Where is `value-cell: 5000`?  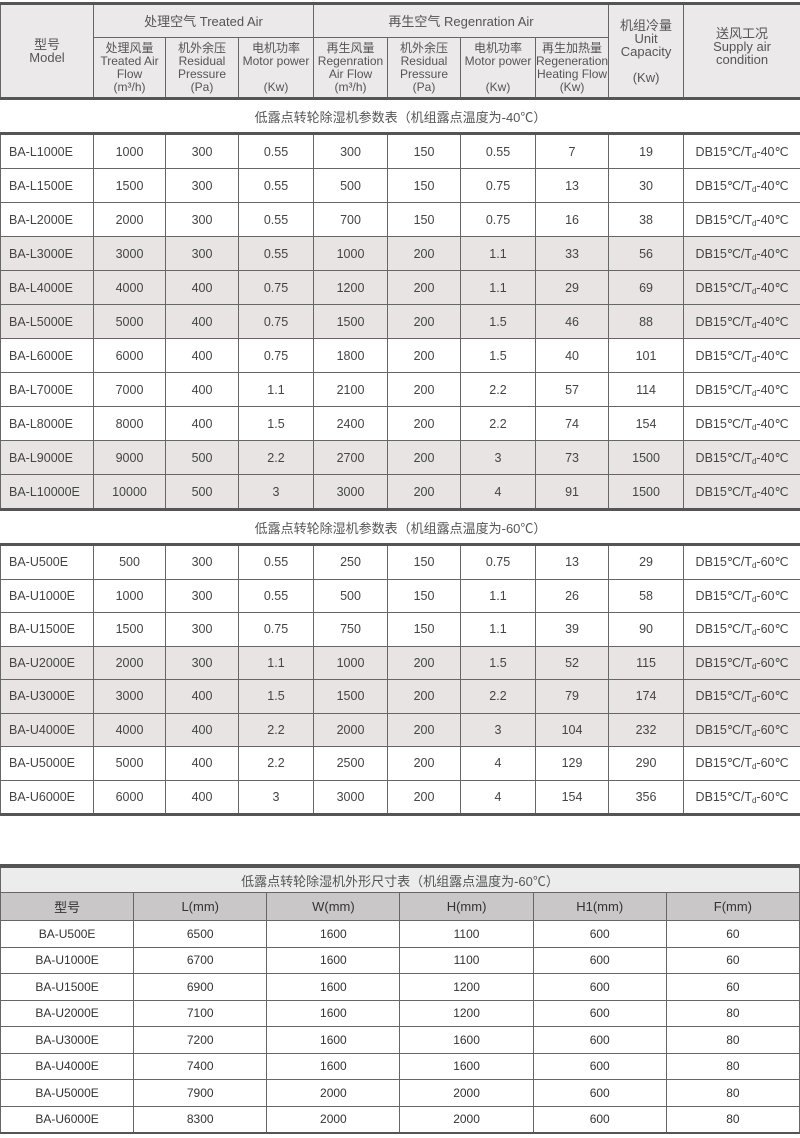 value-cell: 5000 is located at coordinates (129, 763).